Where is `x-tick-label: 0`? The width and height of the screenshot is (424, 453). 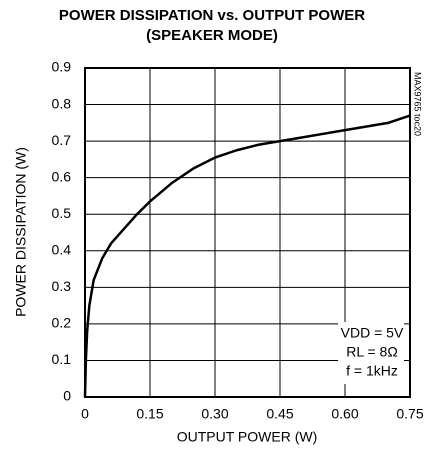 x-tick-label: 0 is located at coordinates (85, 414).